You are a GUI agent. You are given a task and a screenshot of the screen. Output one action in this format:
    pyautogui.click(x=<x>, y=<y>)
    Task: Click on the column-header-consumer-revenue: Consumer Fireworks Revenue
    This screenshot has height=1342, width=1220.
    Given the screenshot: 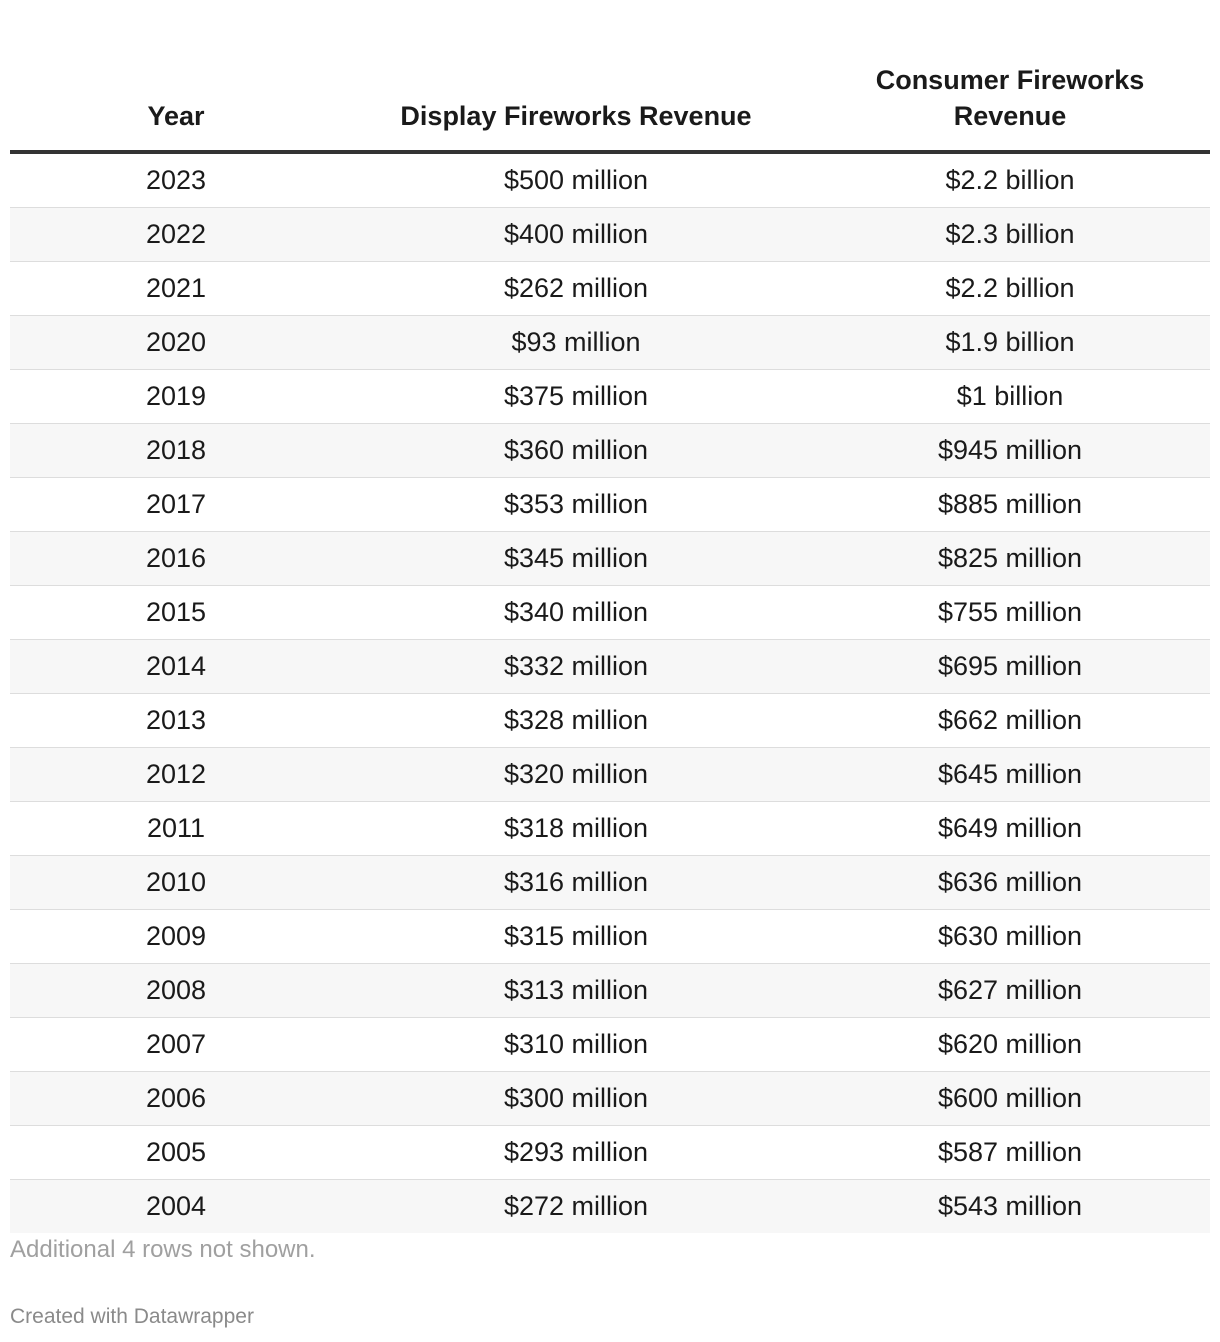 What is the action you would take?
    pyautogui.click(x=1010, y=77)
    